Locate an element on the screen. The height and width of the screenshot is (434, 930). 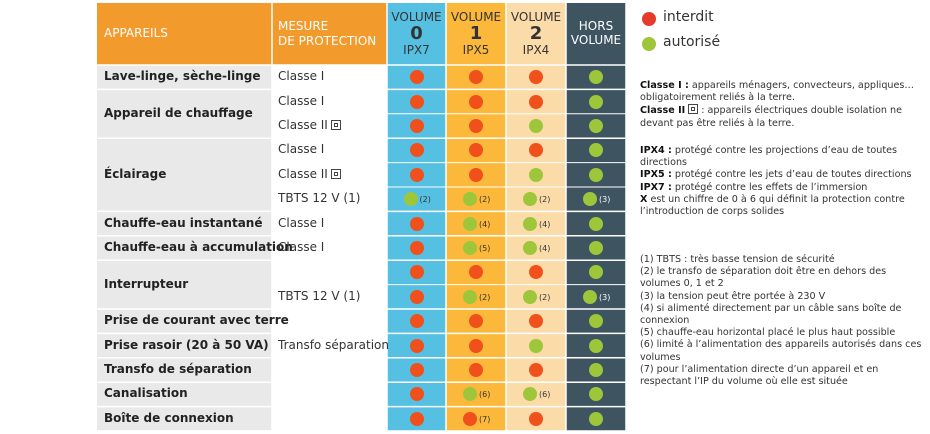
col-volume-0-num: 0 is located at coordinates (416, 33).